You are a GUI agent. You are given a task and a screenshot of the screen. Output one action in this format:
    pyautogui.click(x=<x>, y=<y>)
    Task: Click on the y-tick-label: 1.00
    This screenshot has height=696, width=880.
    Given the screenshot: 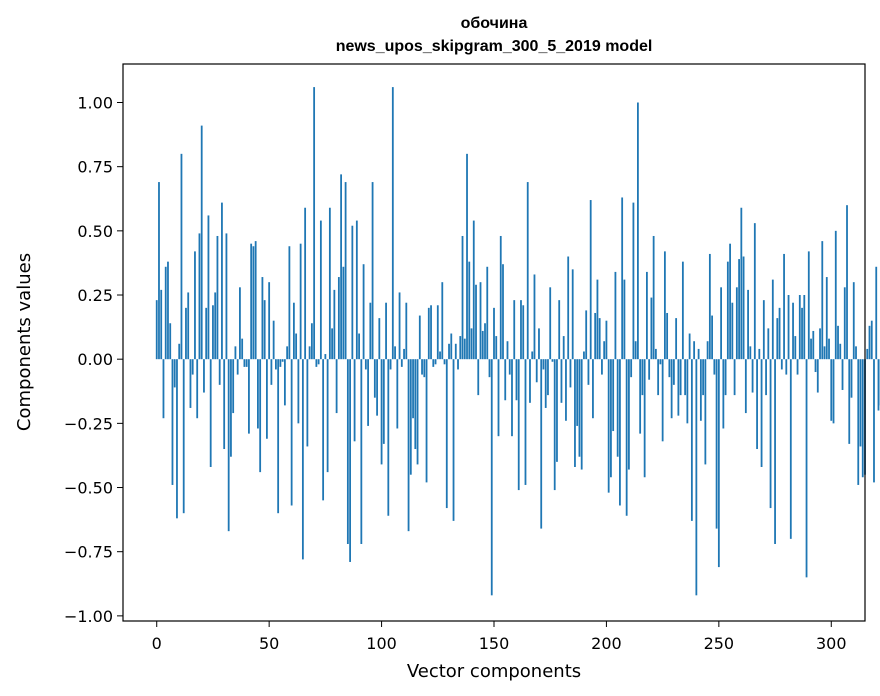 What is the action you would take?
    pyautogui.click(x=95, y=103)
    